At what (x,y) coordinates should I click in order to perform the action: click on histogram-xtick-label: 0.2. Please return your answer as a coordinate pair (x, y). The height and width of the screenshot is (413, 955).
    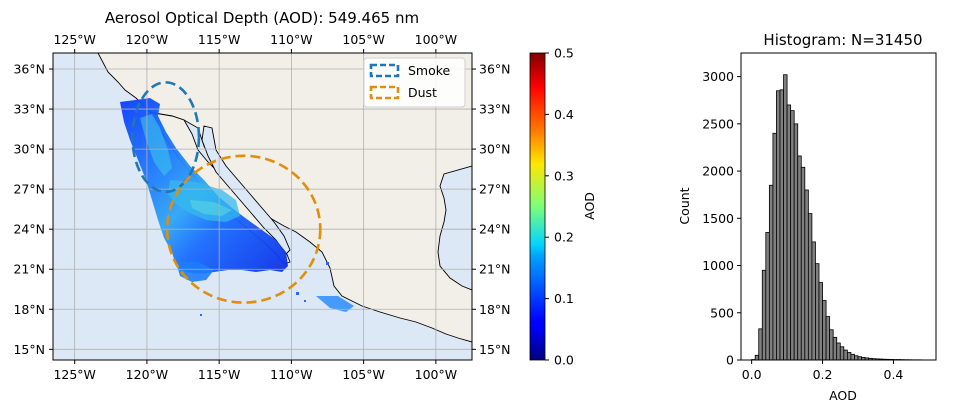
    Looking at the image, I should click on (823, 374).